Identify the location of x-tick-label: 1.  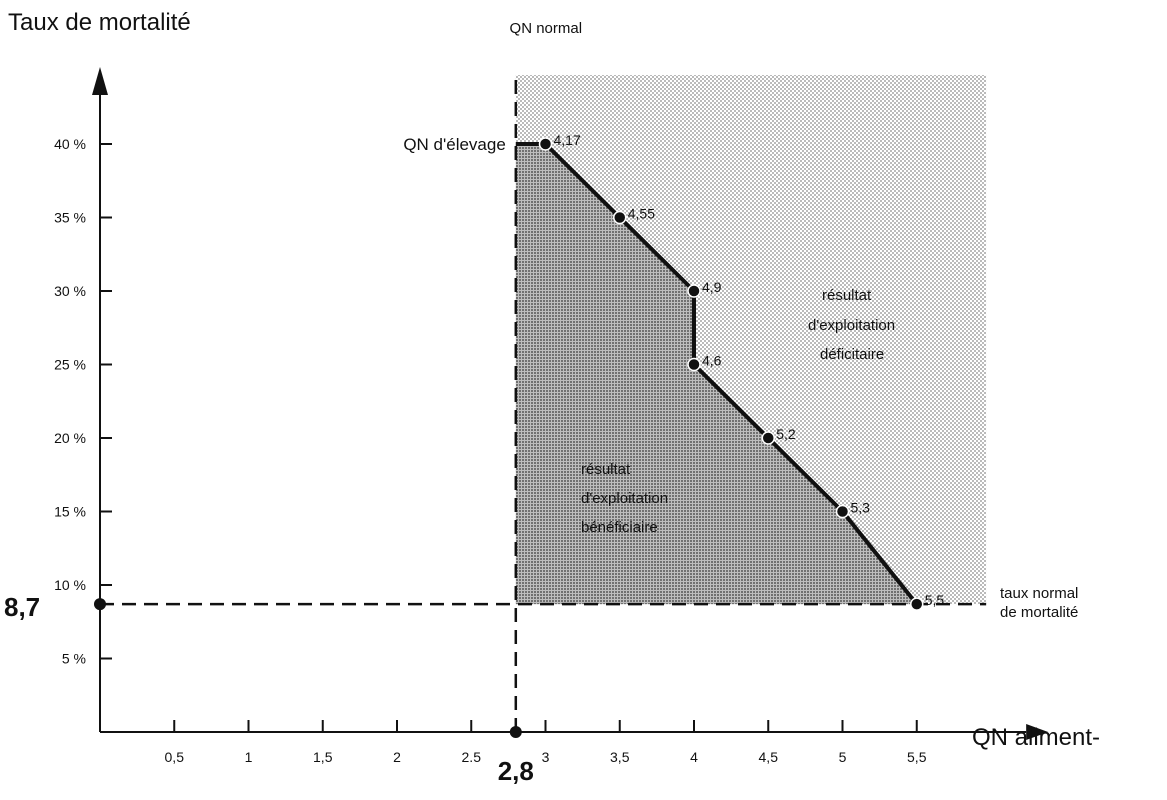
(249, 757).